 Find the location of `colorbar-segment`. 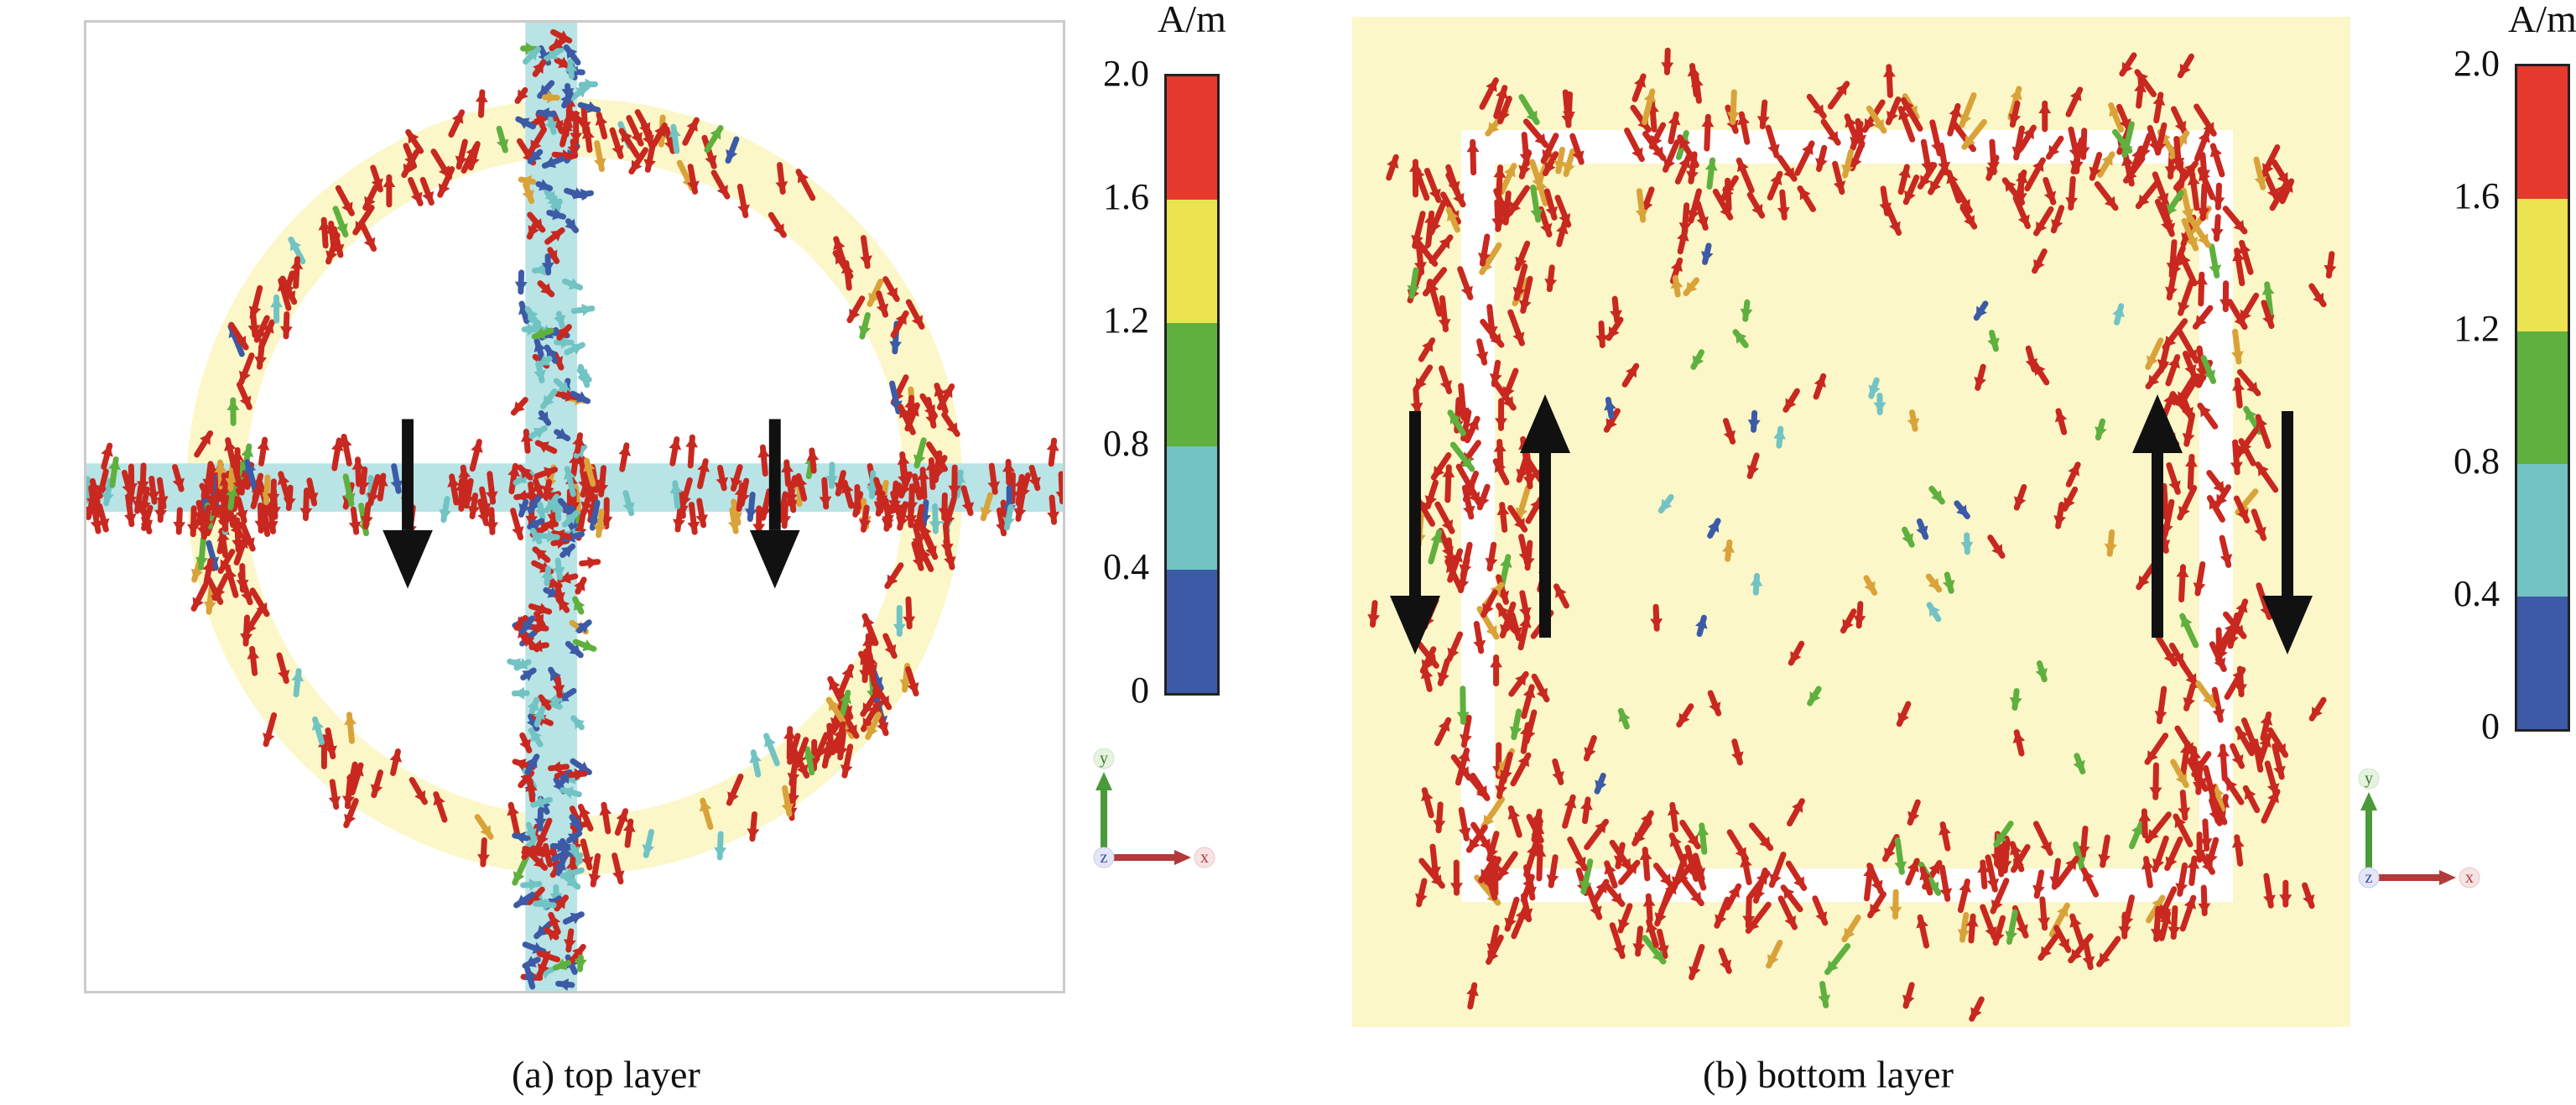

colorbar-segment is located at coordinates (2542, 397).